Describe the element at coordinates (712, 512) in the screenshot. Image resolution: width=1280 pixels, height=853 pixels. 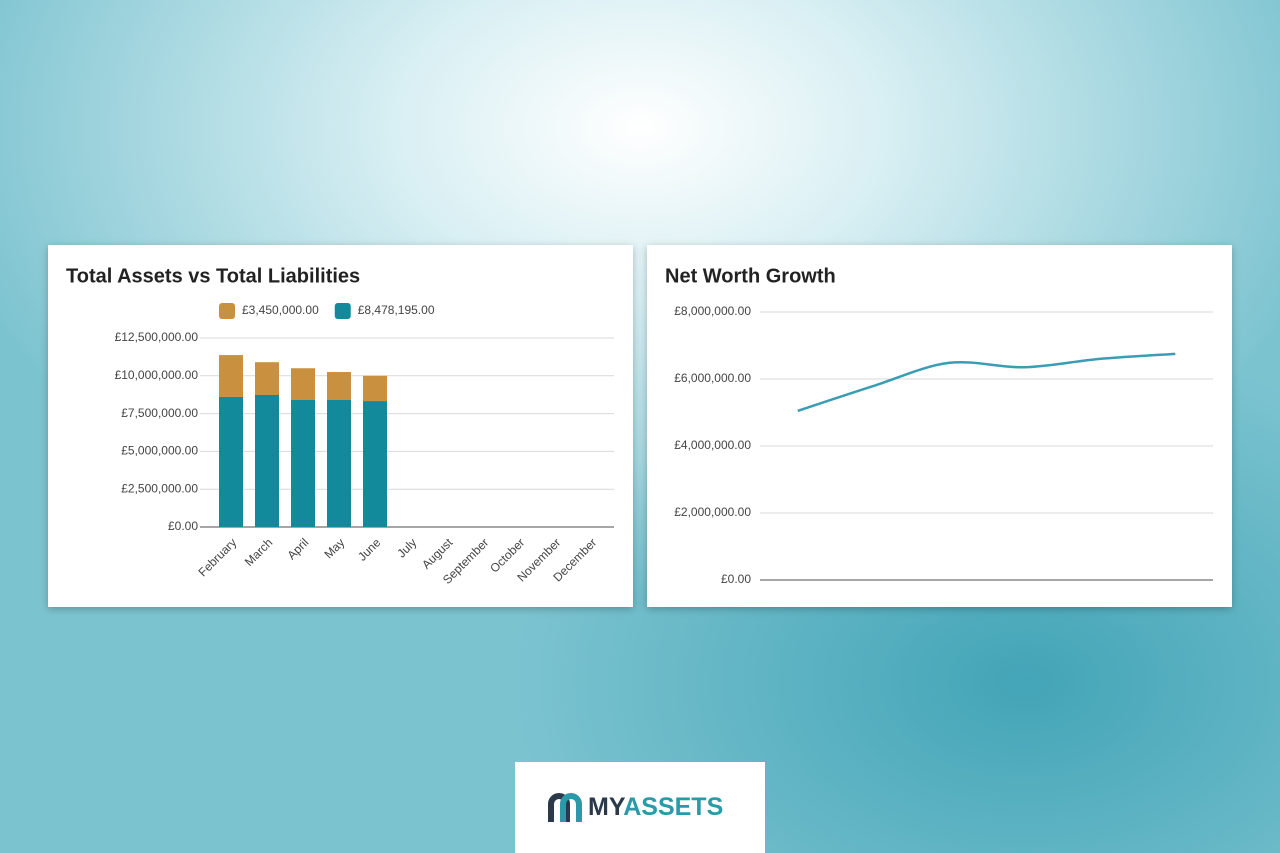
I see `y-tick-label: £2,000,000.00` at that location.